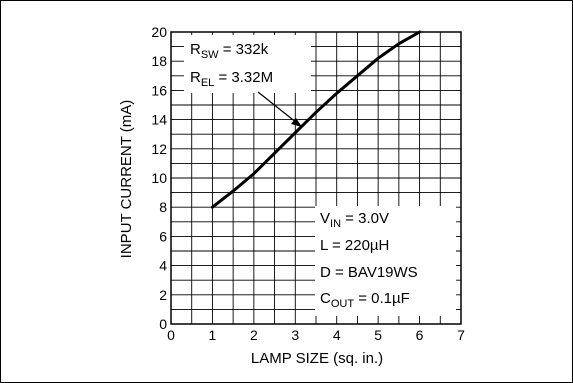 This screenshot has height=383, width=573. What do you see at coordinates (337, 335) in the screenshot?
I see `x-tick-label: 4` at bounding box center [337, 335].